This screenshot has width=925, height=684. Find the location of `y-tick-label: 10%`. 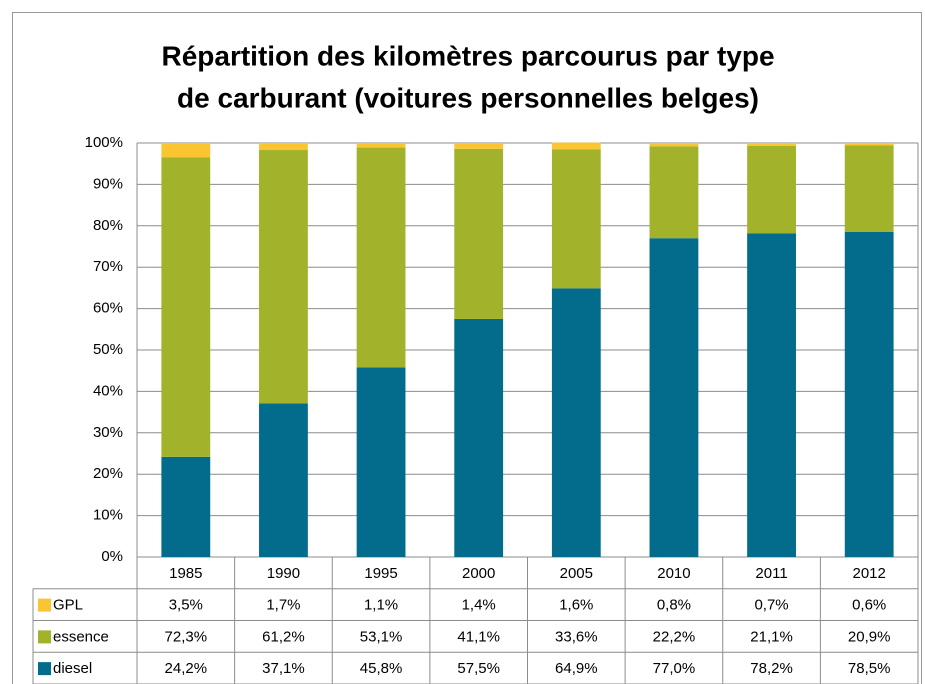

y-tick-label: 10% is located at coordinates (108, 515).